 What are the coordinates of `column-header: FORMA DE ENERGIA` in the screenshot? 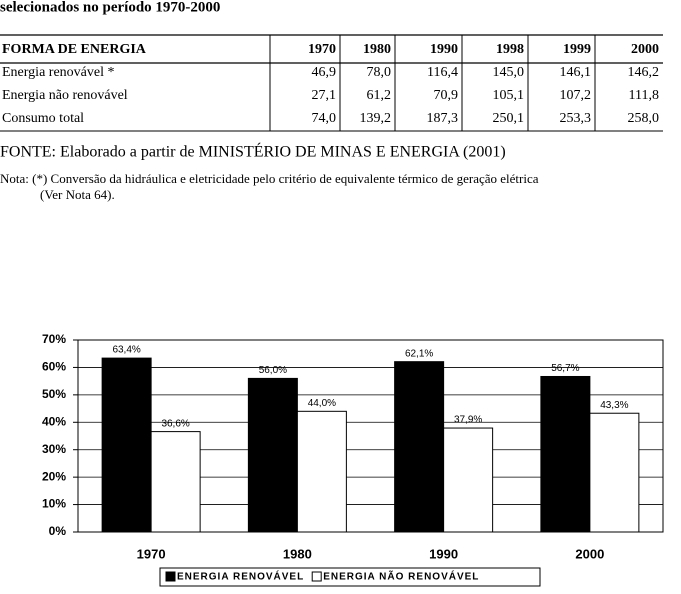 It's located at (74, 49).